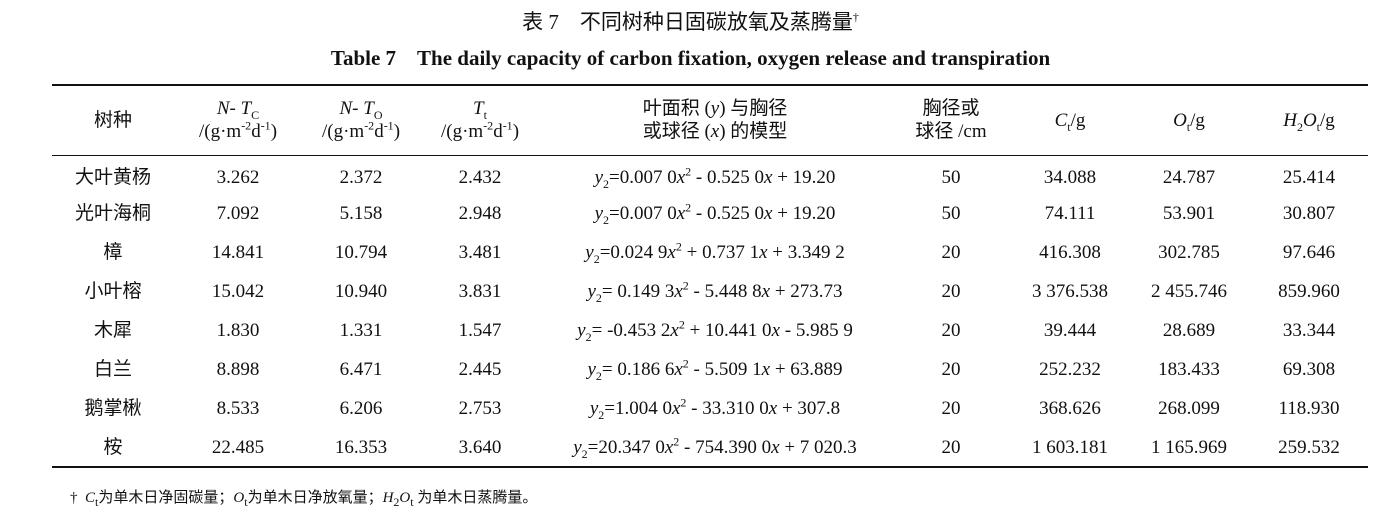 This screenshot has width=1381, height=521. What do you see at coordinates (626, 447) in the screenshot?
I see `formula-part: =20.347 0` at bounding box center [626, 447].